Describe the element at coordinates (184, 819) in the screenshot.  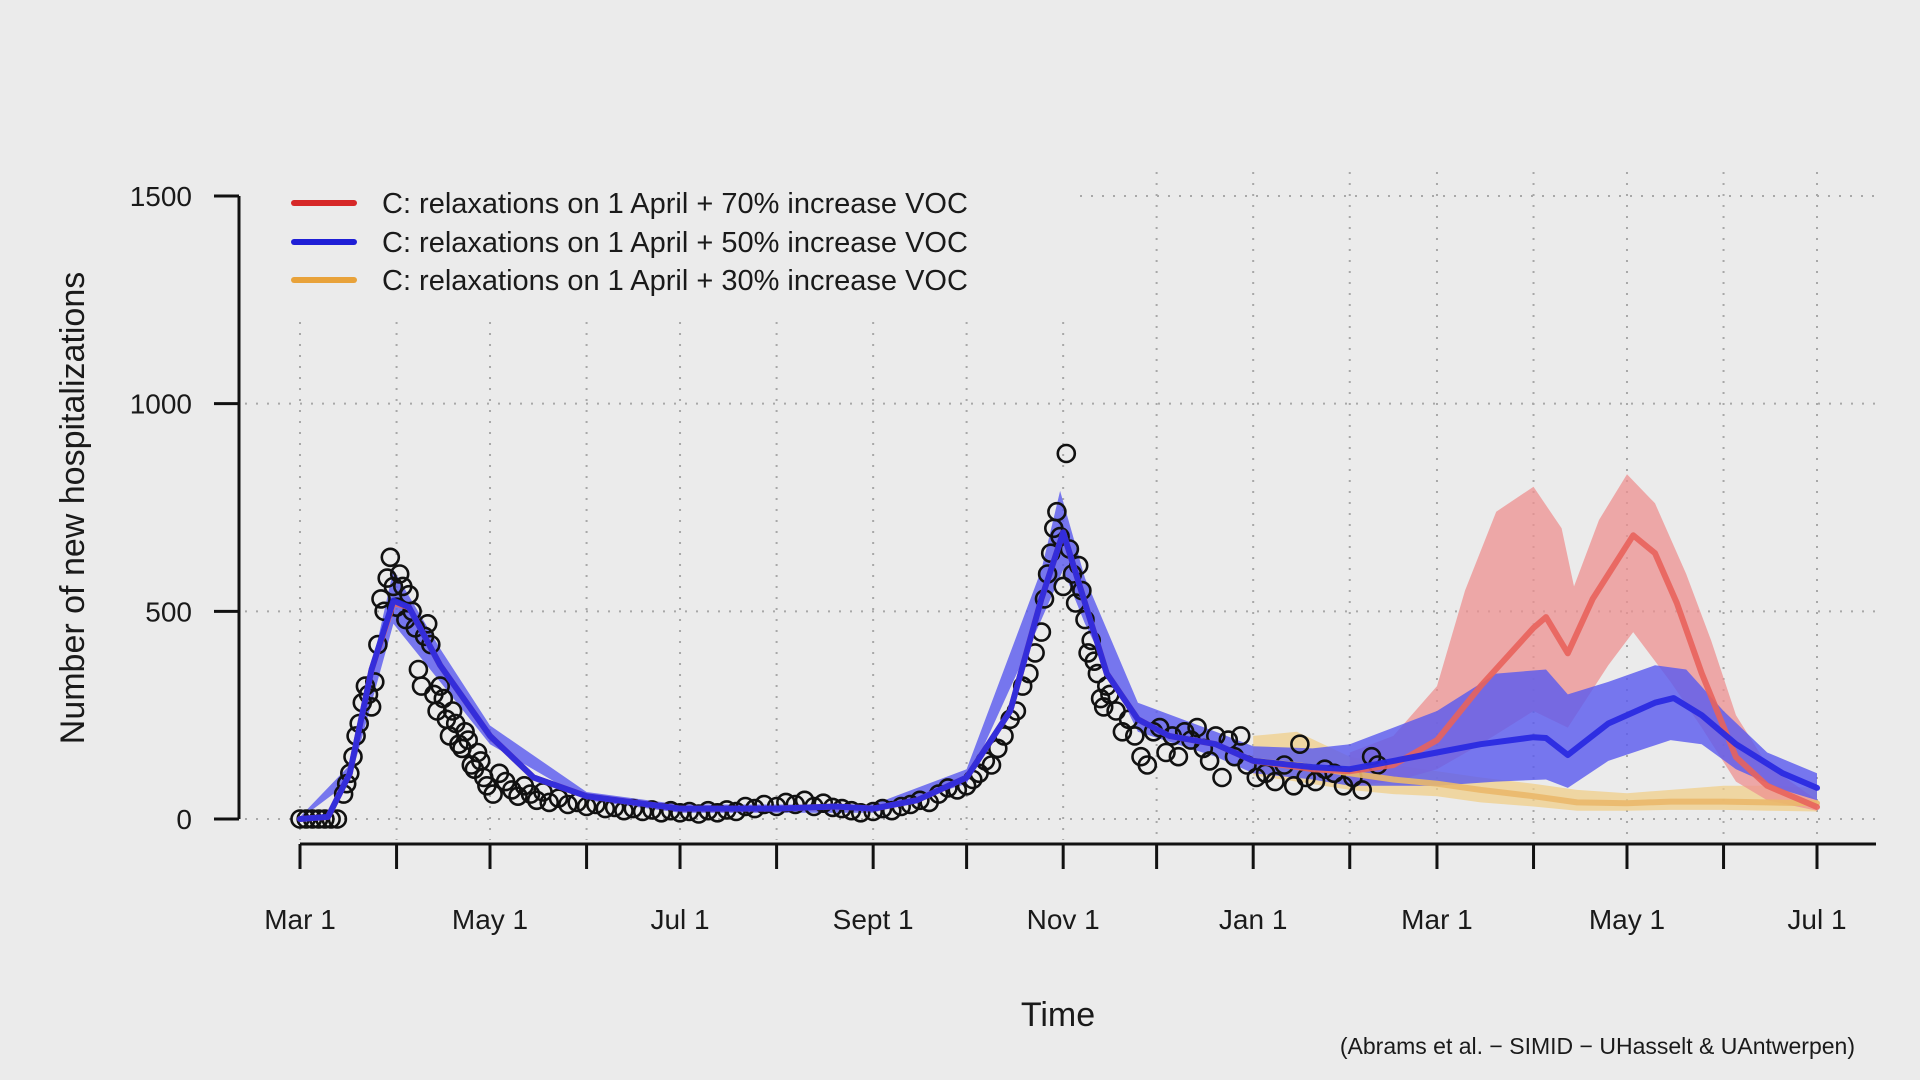
I see `y-tick-label: 0` at that location.